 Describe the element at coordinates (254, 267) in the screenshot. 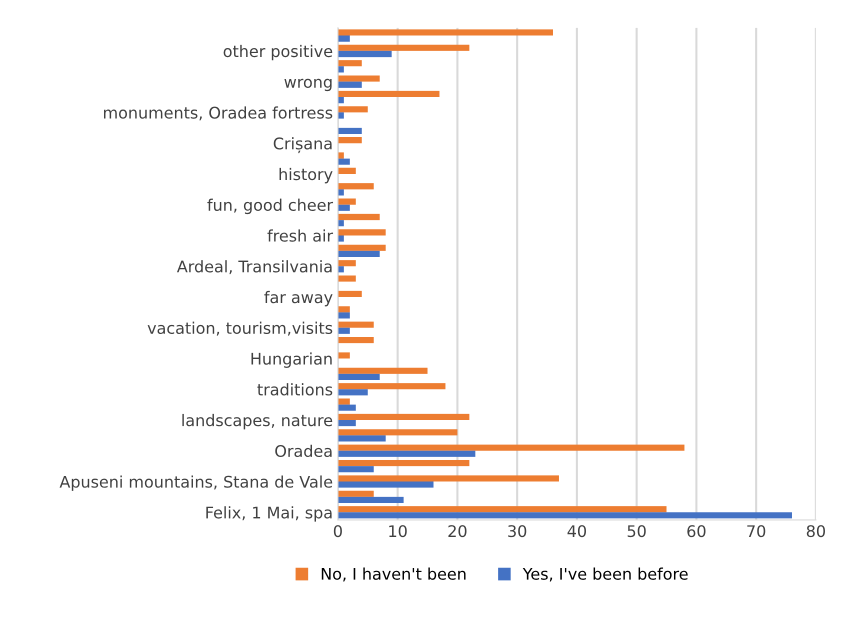

I see `y-tick-label: Ardeal, Transilvania` at that location.